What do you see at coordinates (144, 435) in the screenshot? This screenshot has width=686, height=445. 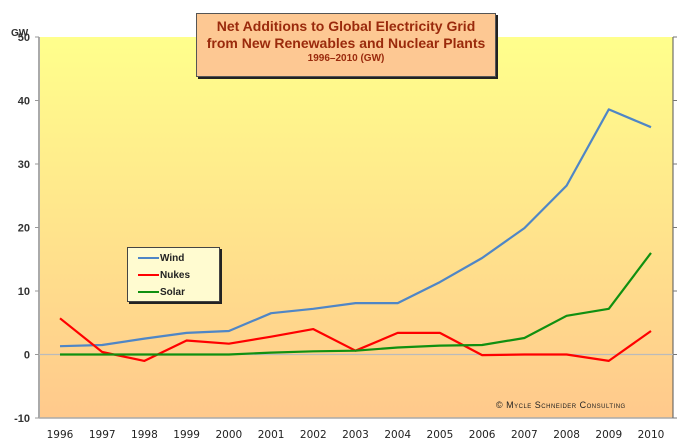 I see `x-tick-label: 1998` at bounding box center [144, 435].